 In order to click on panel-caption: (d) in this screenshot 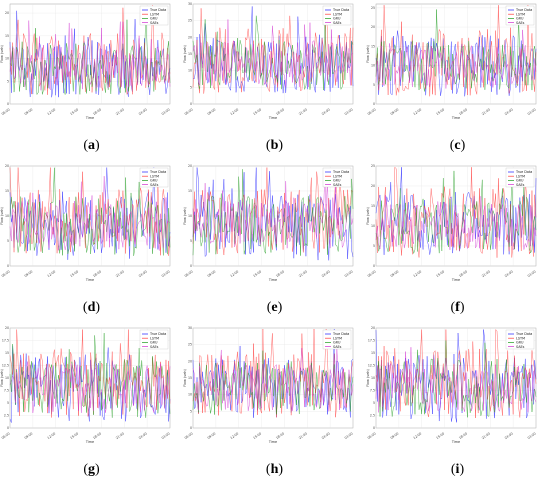, I will do `click(91, 307)`.